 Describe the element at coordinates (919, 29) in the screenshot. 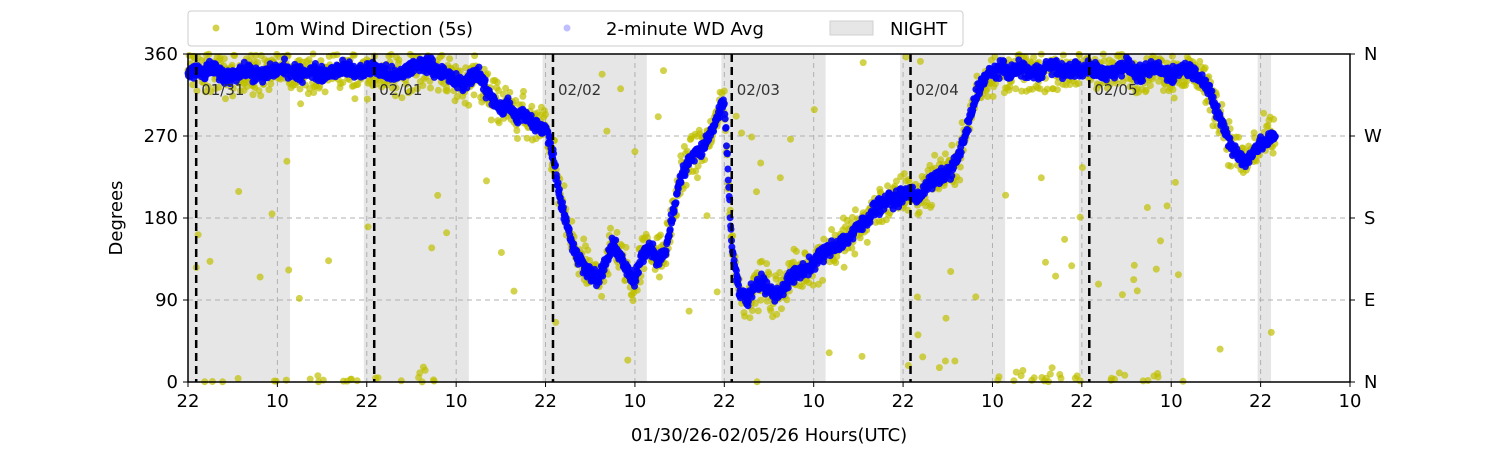

I see `legend-label-night: NIGHT` at that location.